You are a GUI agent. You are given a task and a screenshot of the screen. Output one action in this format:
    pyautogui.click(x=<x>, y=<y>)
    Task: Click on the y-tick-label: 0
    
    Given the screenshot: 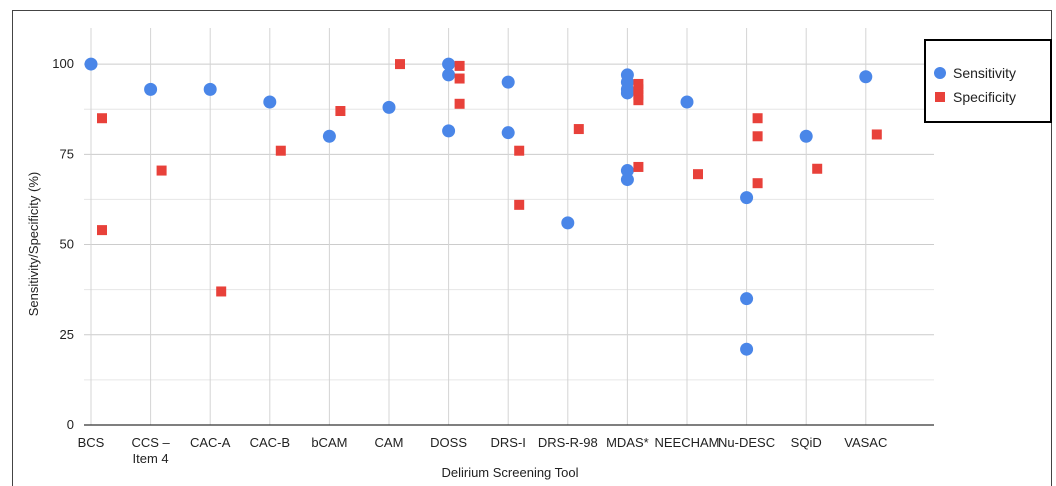 What is the action you would take?
    pyautogui.click(x=70, y=424)
    